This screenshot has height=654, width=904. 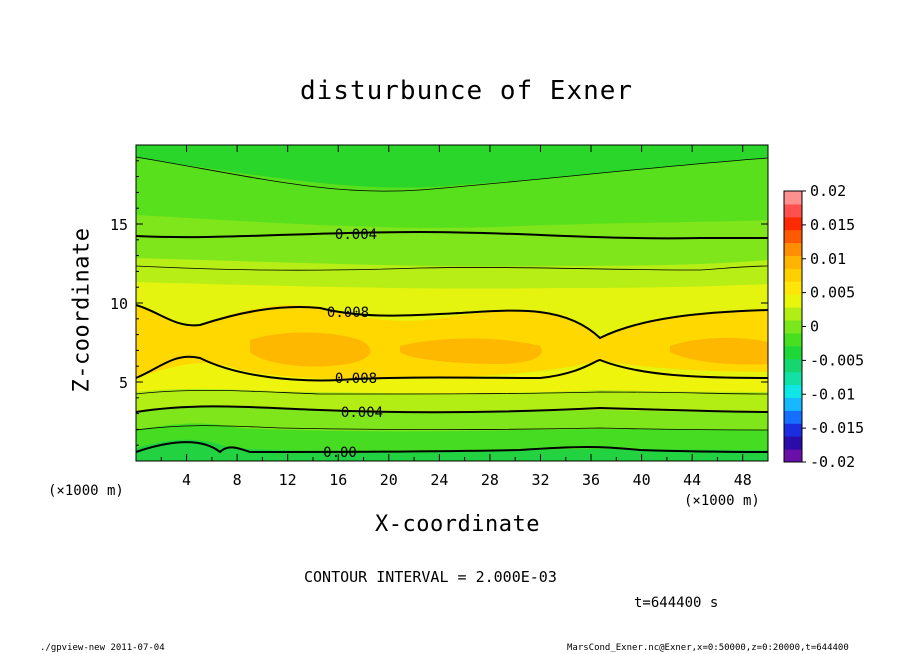 I want to click on contour-label: 0.00, so click(x=340, y=453).